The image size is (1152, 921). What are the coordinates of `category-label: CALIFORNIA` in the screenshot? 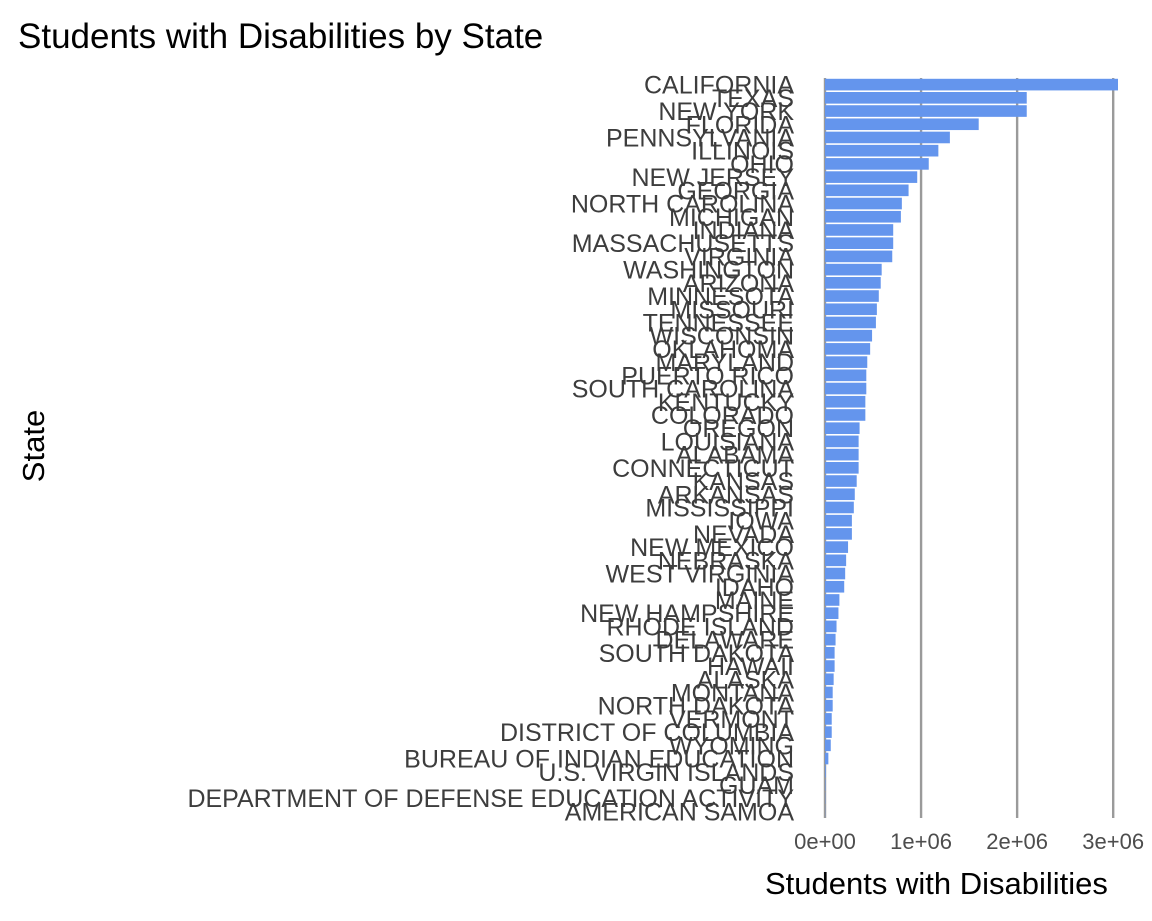 It's located at (719, 86).